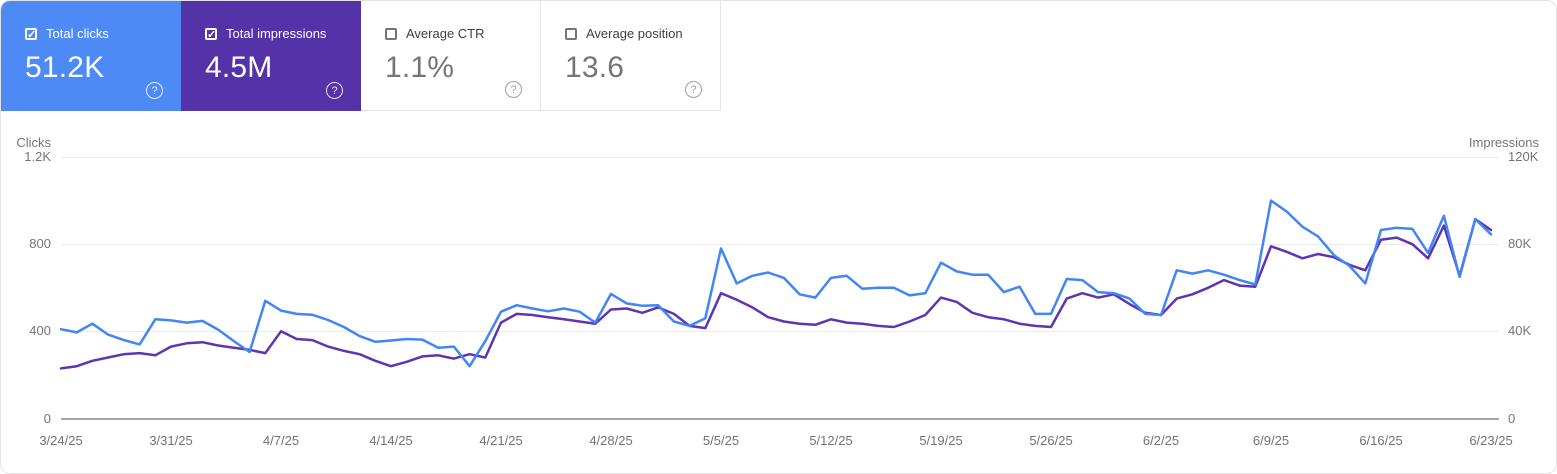 The width and height of the screenshot is (1557, 474). I want to click on x-axis-label: 5/19/25, so click(941, 440).